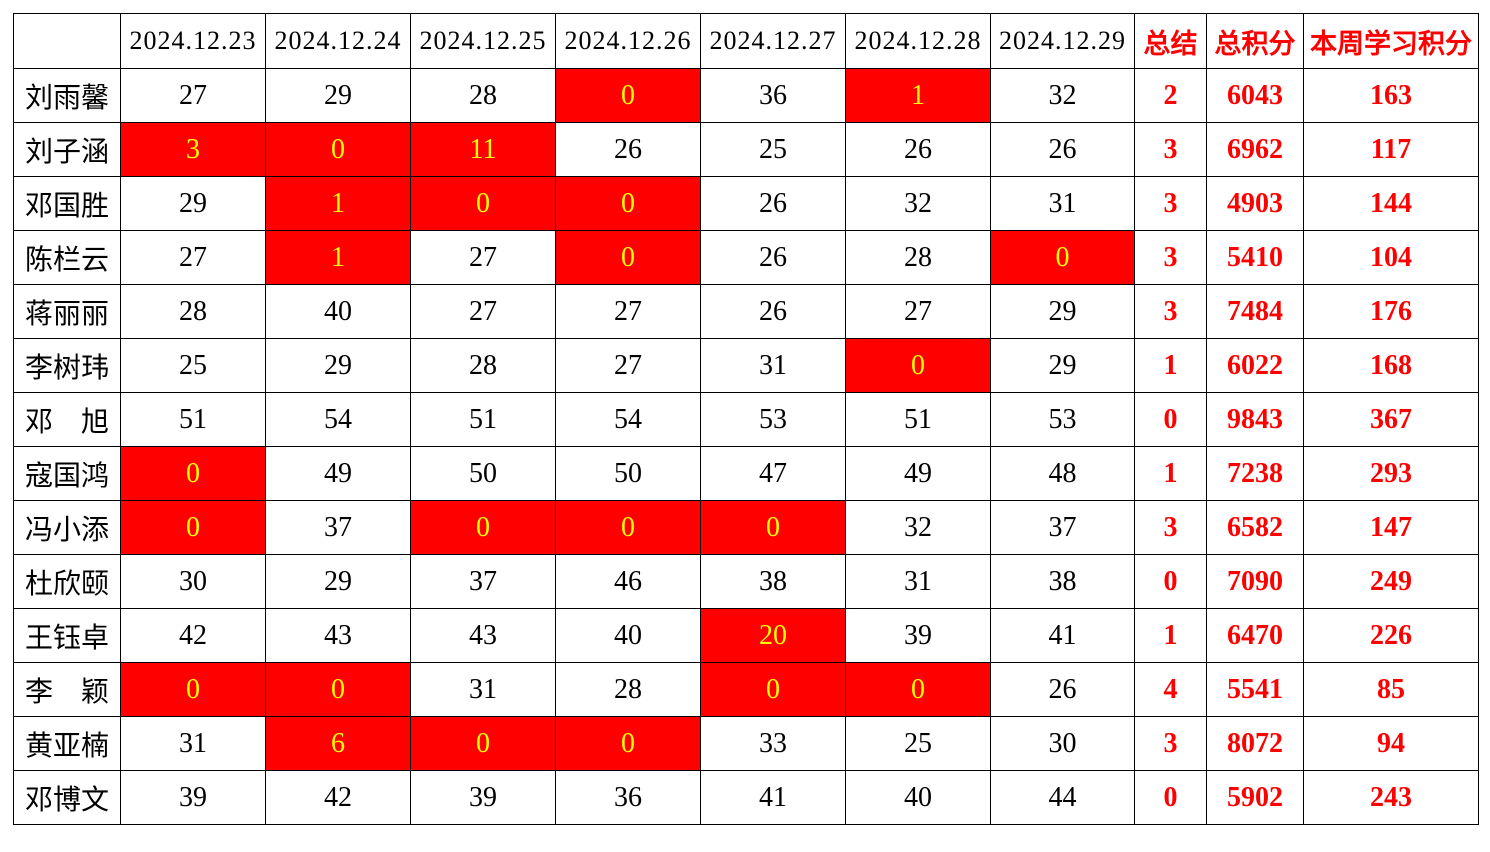 This screenshot has height=852, width=1490. What do you see at coordinates (1391, 149) in the screenshot?
I see `week-points-cell: 117` at bounding box center [1391, 149].